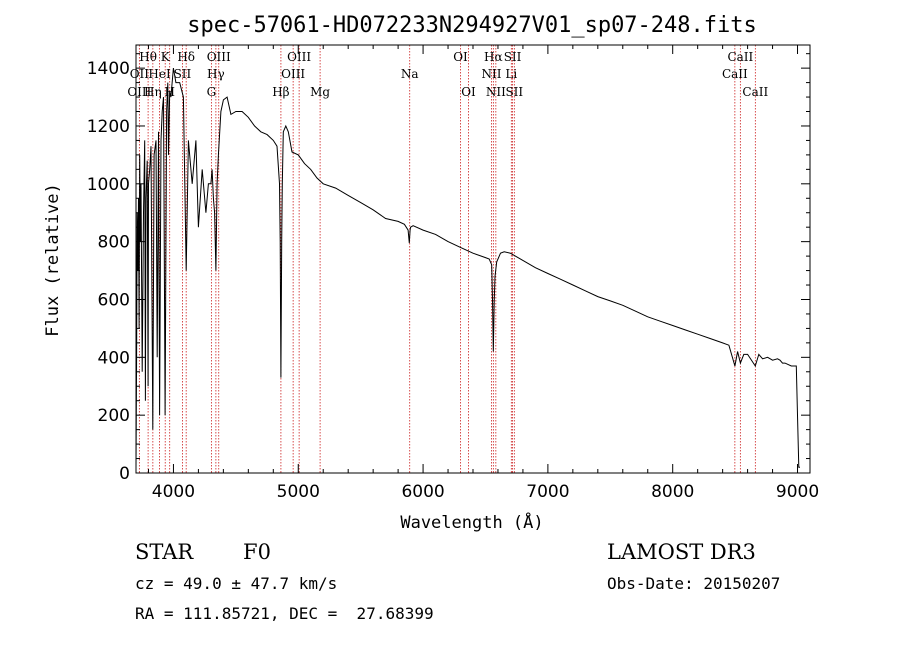 This screenshot has width=900, height=649. Describe the element at coordinates (740, 57) in the screenshot. I see `line-label-25: CaII` at that location.